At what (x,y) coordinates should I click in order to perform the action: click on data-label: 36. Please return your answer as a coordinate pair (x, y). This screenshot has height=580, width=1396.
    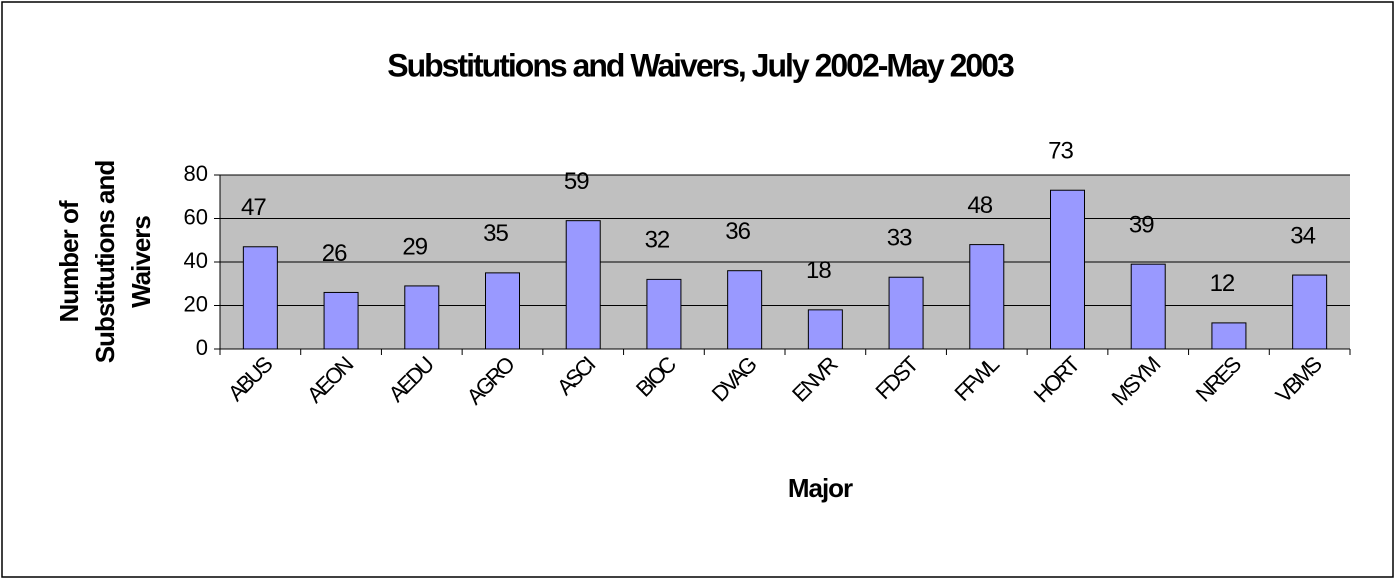
    Looking at the image, I should click on (737, 231).